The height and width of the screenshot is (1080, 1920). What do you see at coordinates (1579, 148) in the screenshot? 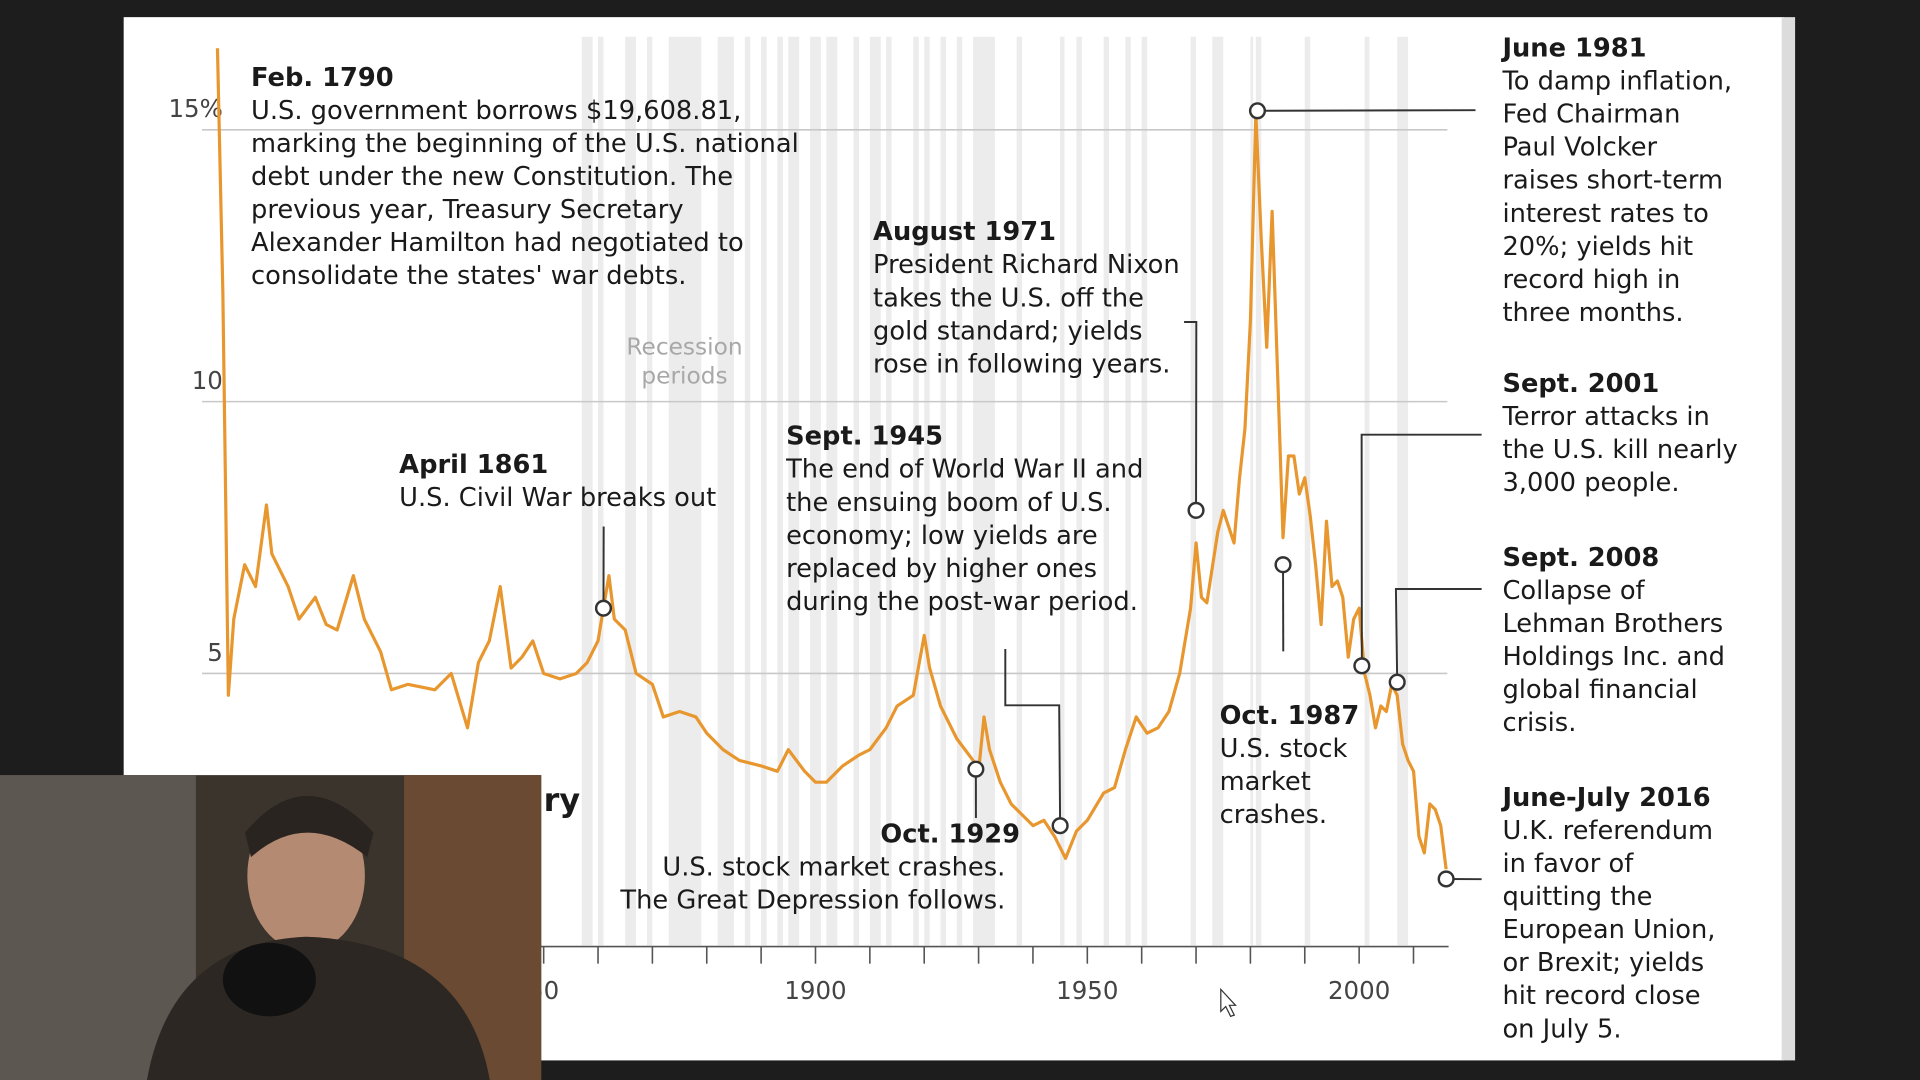
I see `event-text: Paul Volcker` at bounding box center [1579, 148].